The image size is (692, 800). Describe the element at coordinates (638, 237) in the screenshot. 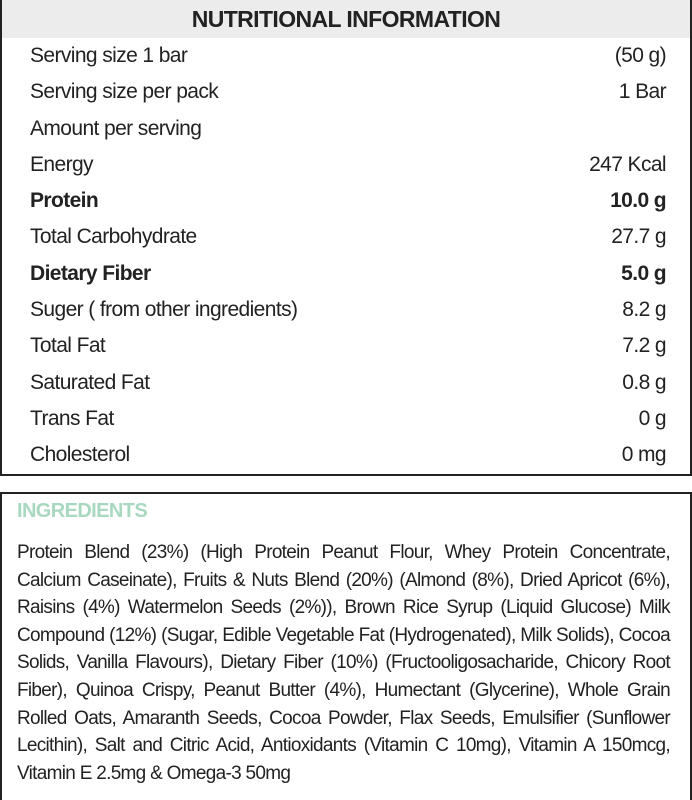

I see `nutrient-value: 27.7 g` at that location.